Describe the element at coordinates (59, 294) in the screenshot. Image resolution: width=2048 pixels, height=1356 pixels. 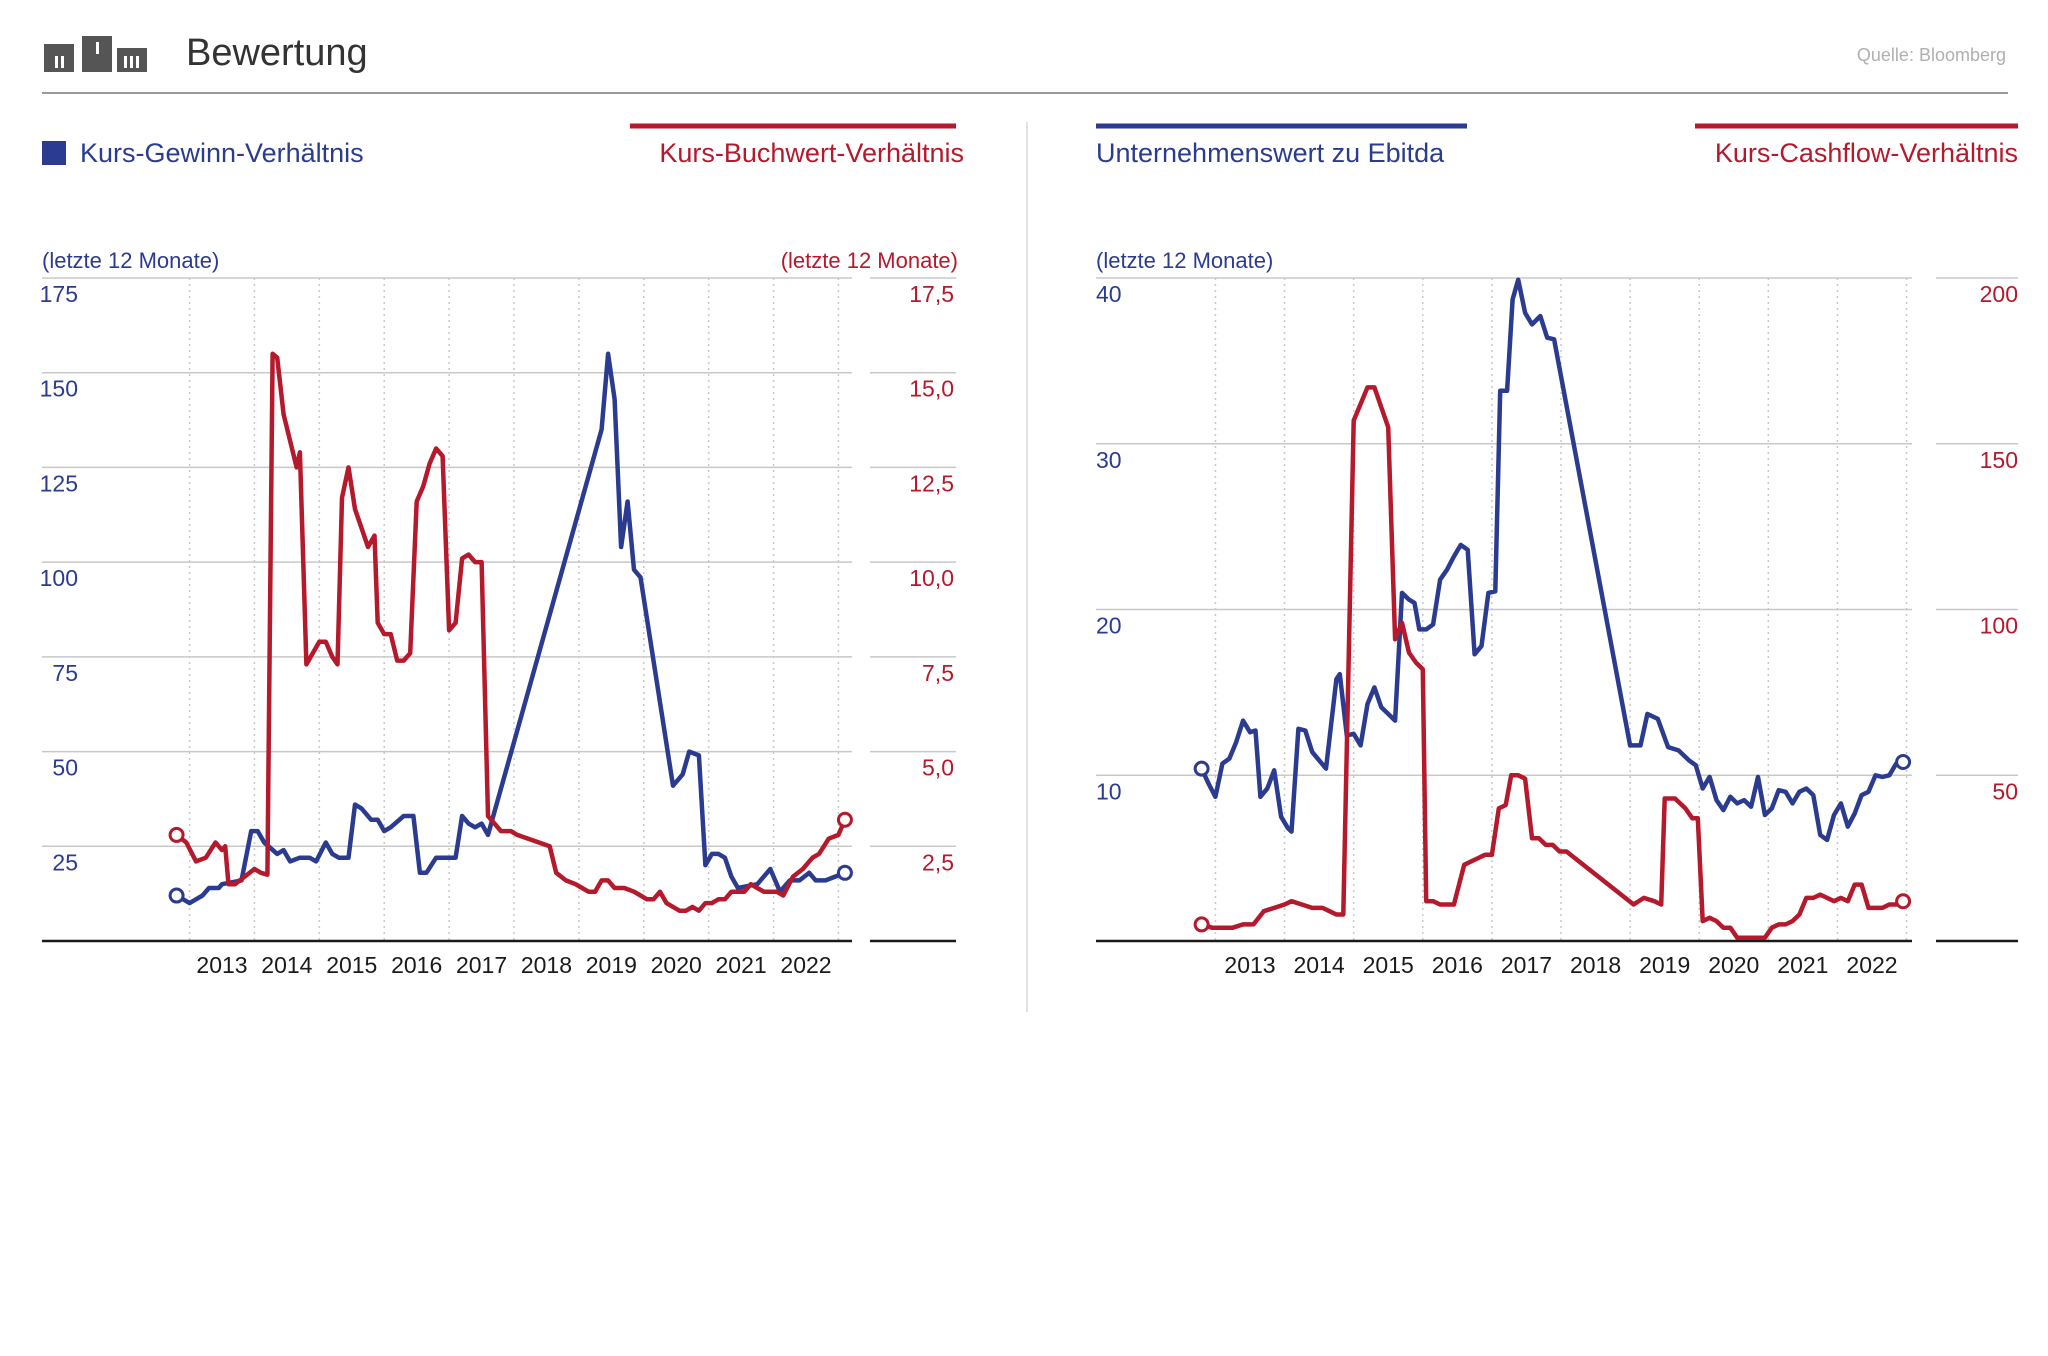
I see `left-tick-label: 175` at that location.